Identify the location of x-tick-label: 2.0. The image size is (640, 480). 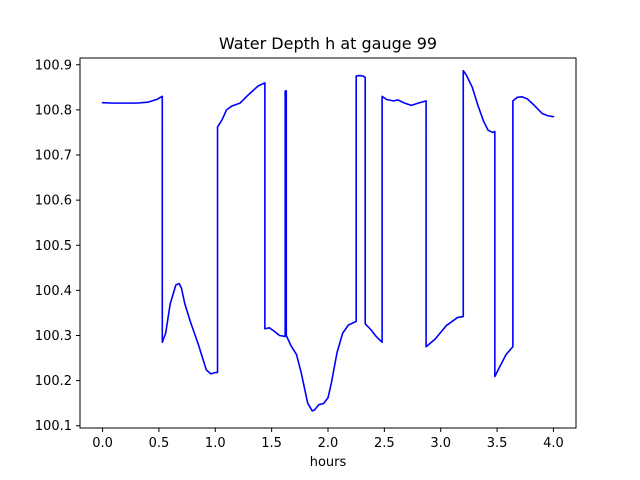
(328, 443).